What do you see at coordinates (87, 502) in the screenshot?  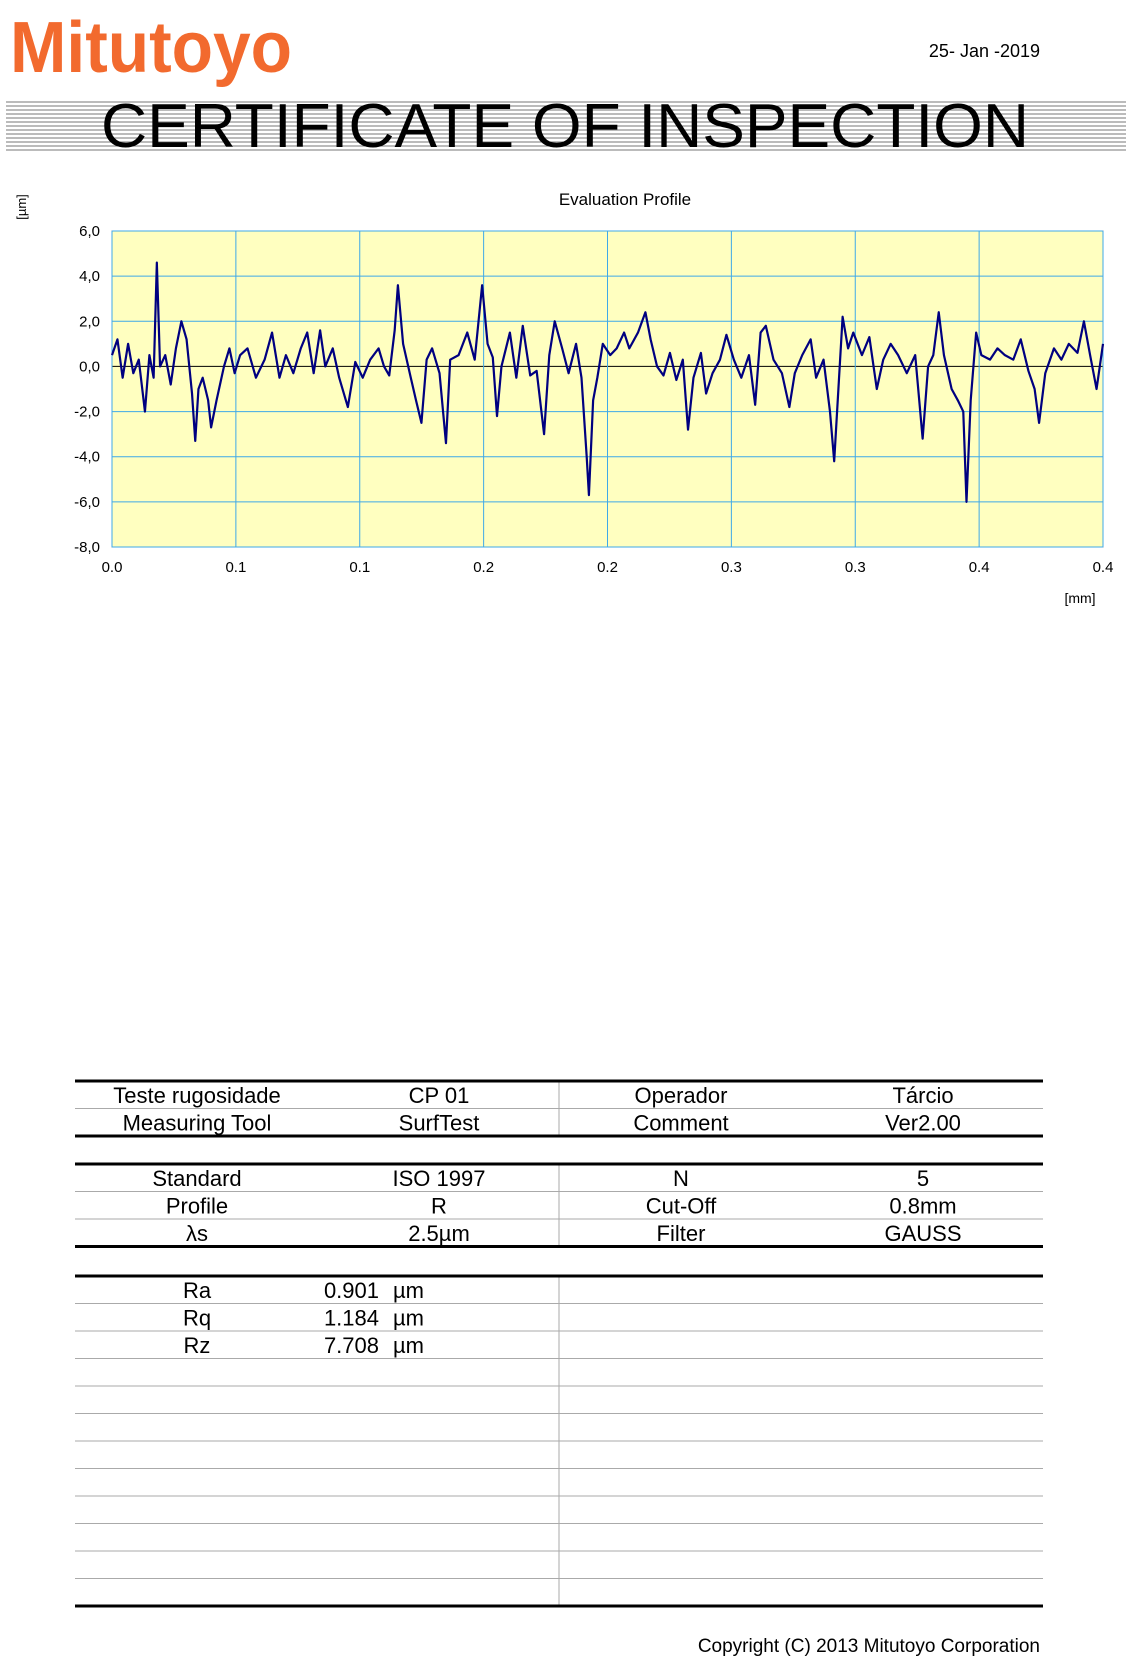 I see `y-tick-label: -6,0` at bounding box center [87, 502].